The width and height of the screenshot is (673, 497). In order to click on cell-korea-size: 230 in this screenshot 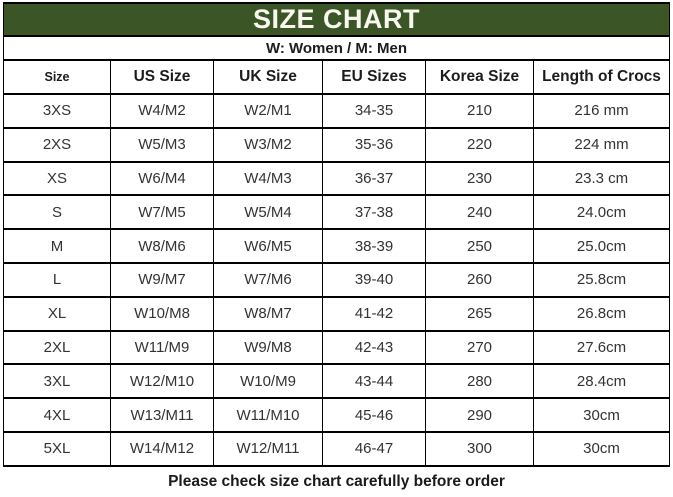, I will do `click(479, 178)`.